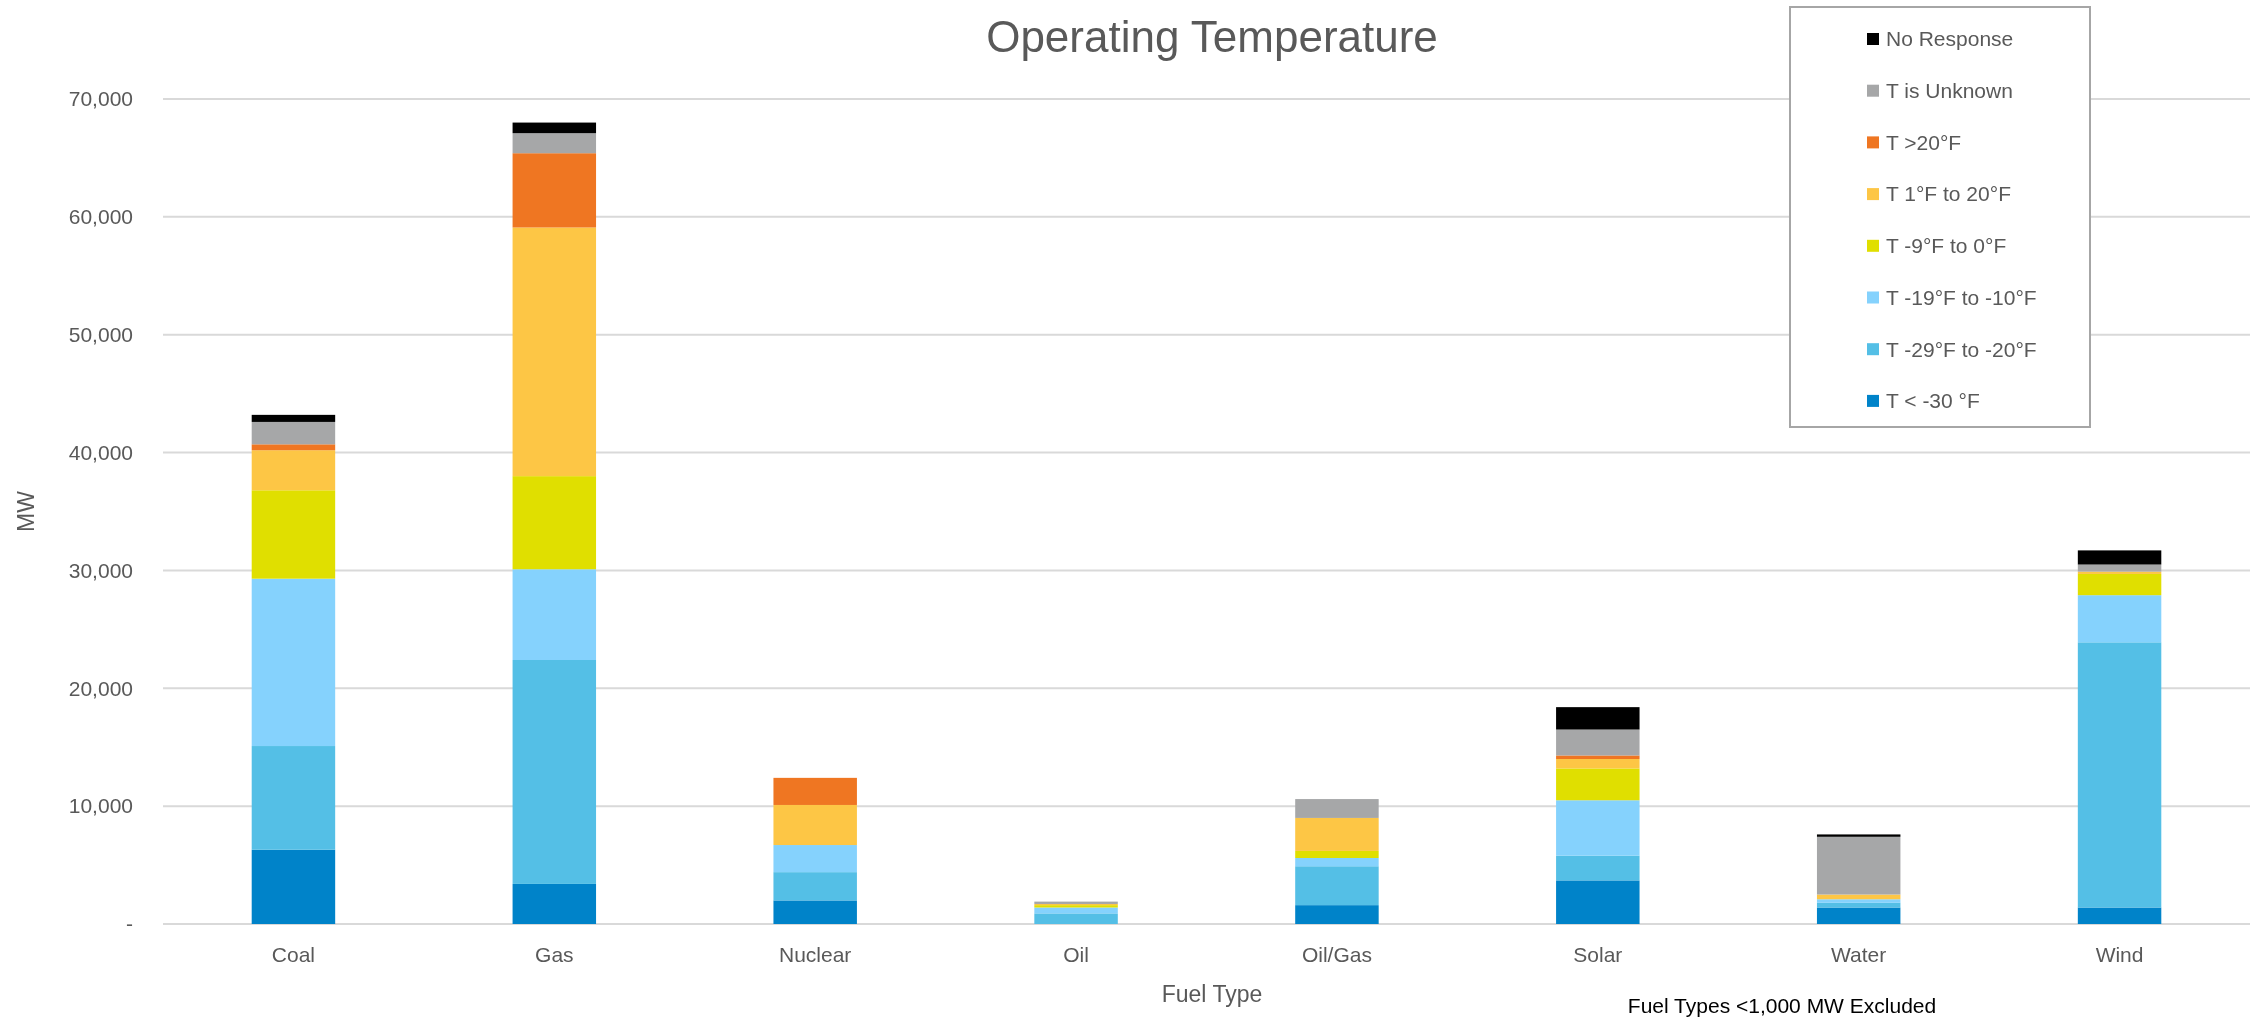  I want to click on x-tick-label: Solar, so click(1598, 954).